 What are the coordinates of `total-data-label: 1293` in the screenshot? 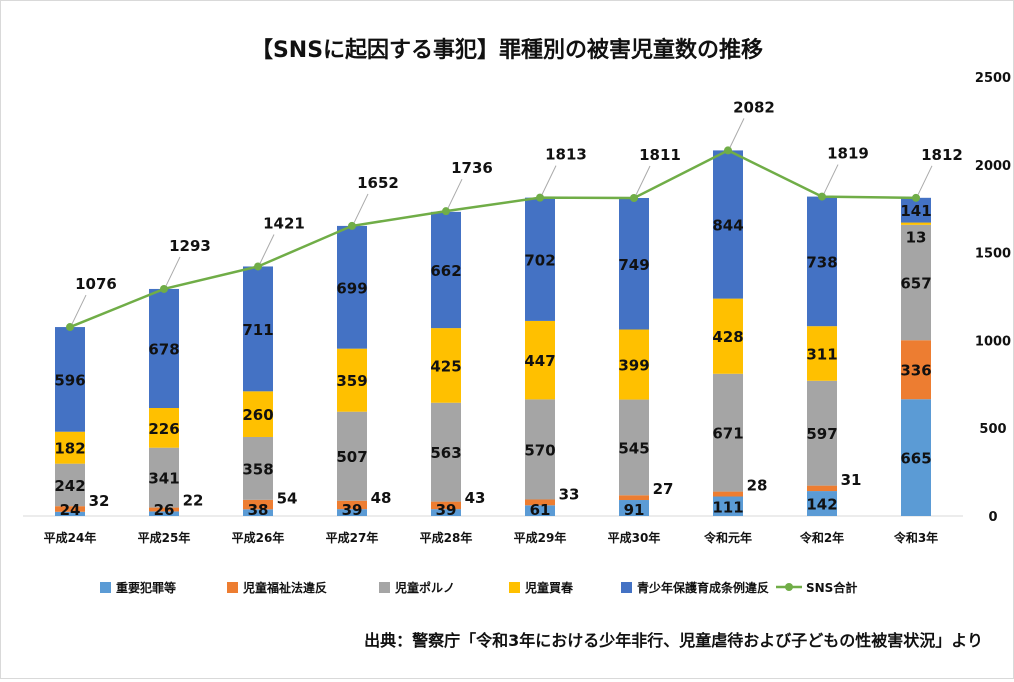 It's located at (190, 246).